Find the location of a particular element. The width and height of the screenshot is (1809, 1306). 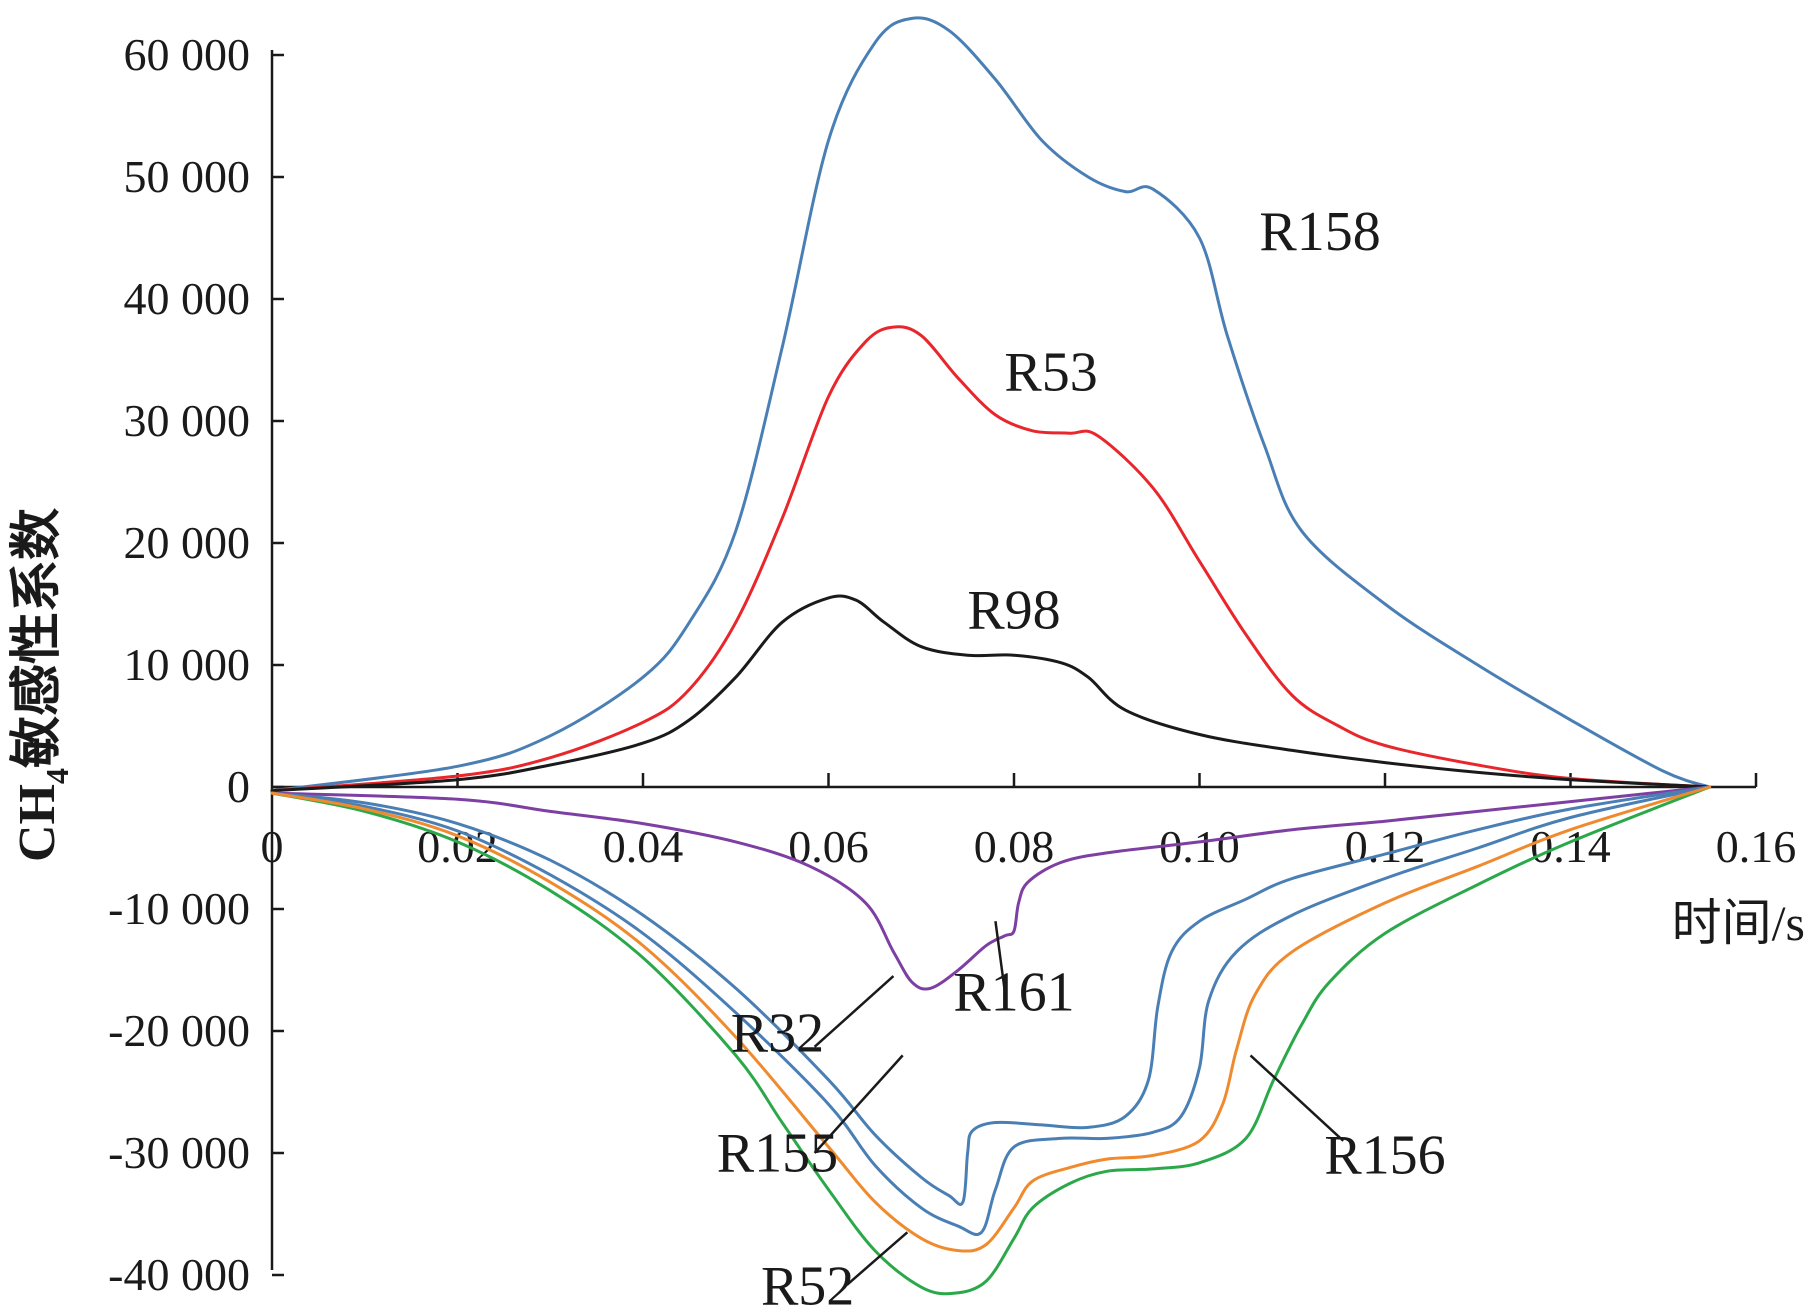

y-axis-title-rest: 敏感性系数 is located at coordinates (37, 638).